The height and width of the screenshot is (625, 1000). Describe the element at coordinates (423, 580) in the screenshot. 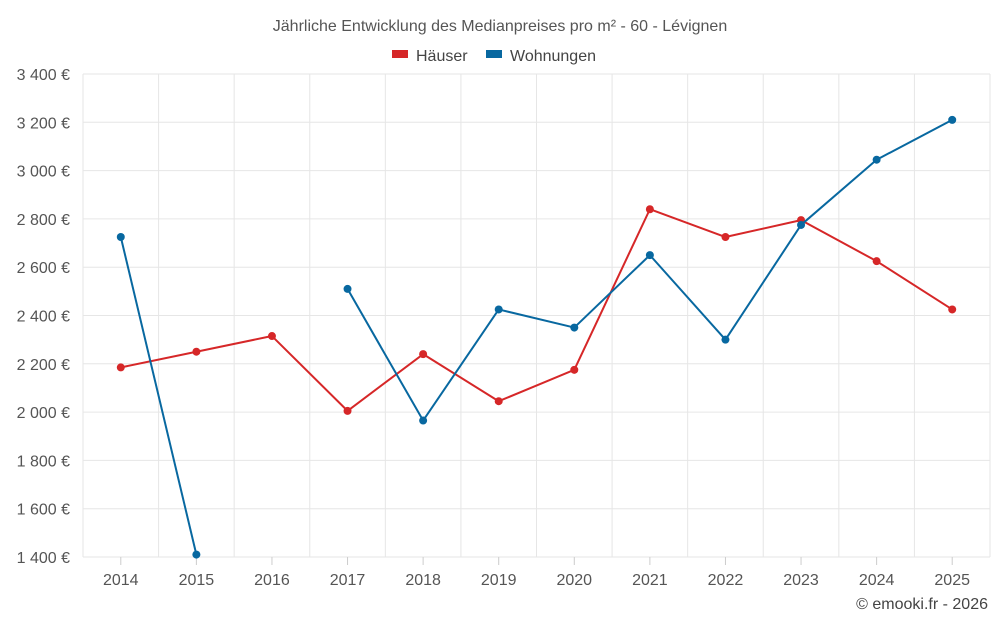

I see `x-tick-label: 2018` at that location.